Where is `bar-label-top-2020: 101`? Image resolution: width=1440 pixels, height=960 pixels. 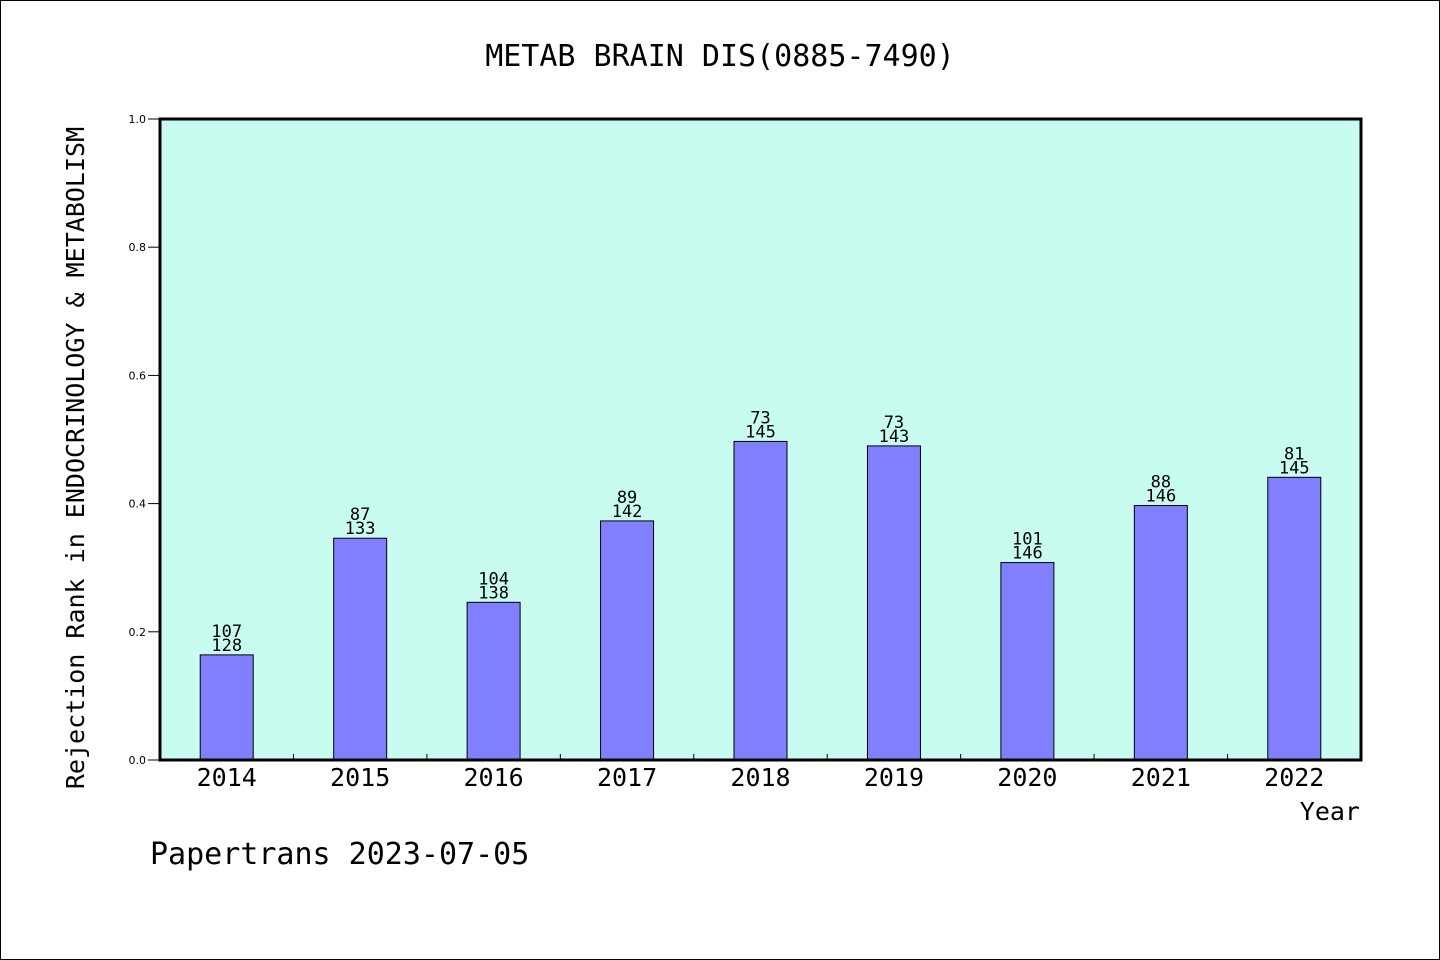 bar-label-top-2020: 101 is located at coordinates (1027, 540).